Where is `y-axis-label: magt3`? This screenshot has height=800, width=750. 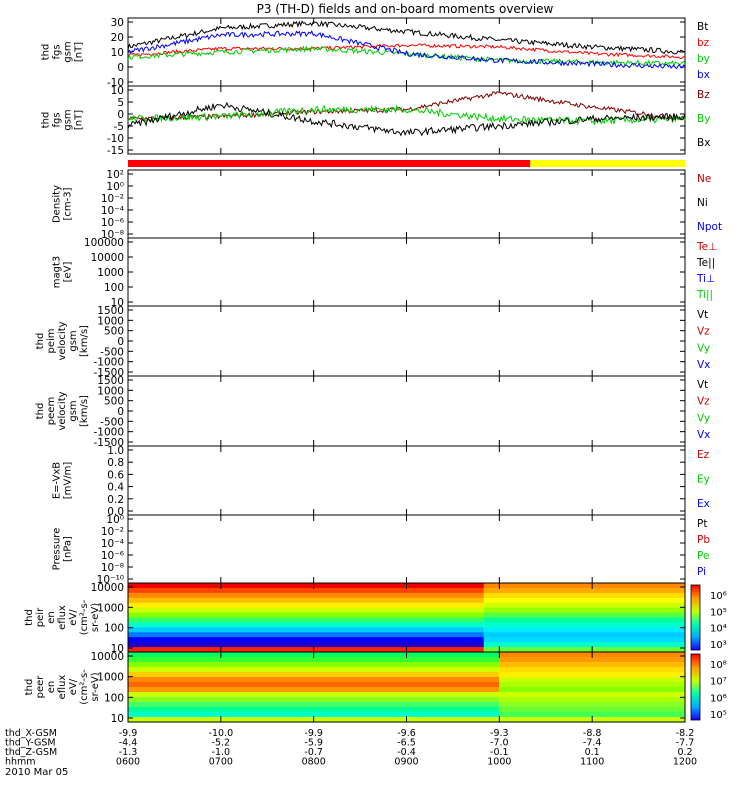
y-axis-label: magt3 is located at coordinates (57, 272).